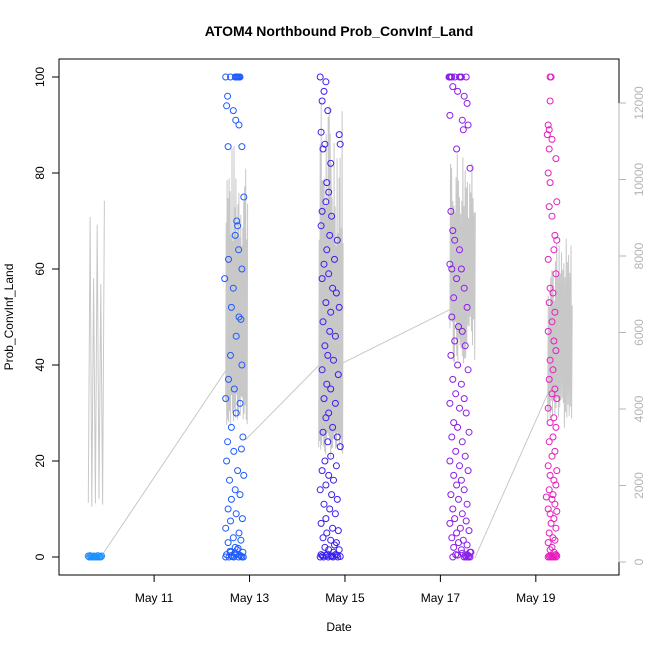 The height and width of the screenshot is (650, 650). I want to click on y-tick-label: 40, so click(40, 365).